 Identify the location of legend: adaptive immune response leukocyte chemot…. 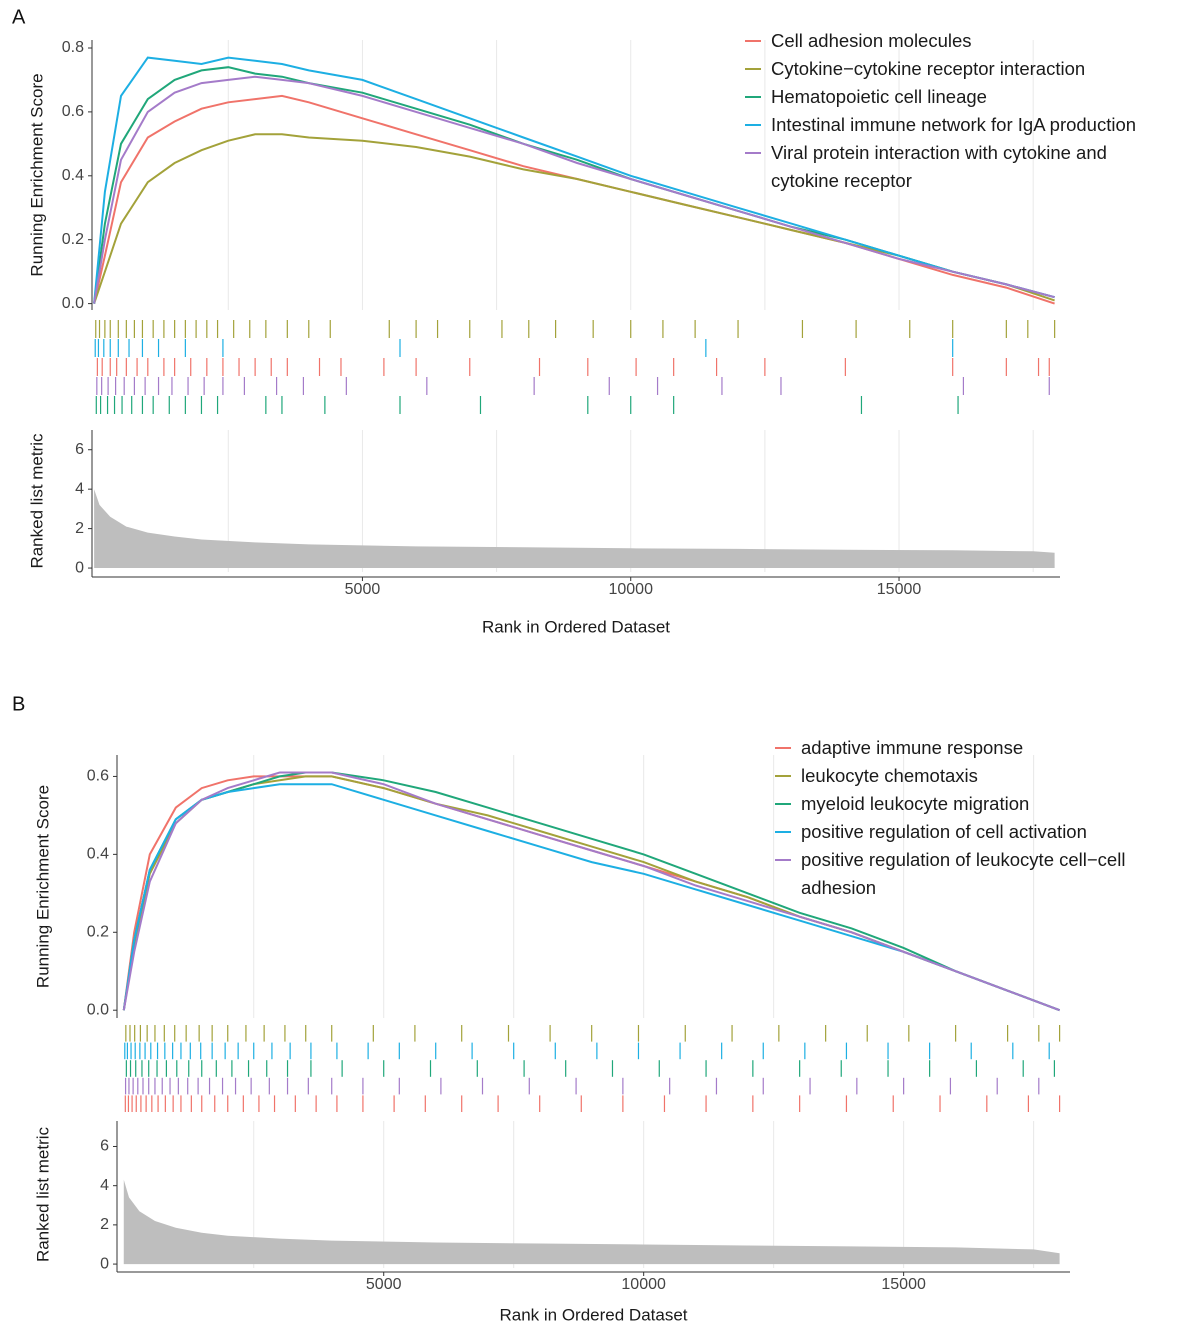
(978, 818).